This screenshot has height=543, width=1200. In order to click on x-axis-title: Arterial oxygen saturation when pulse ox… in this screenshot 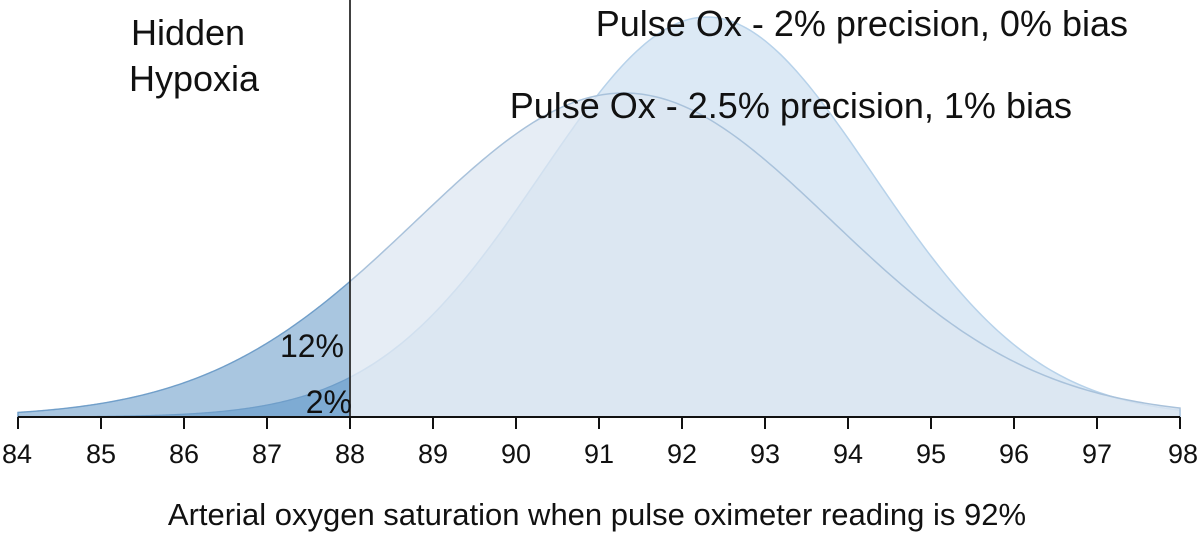, I will do `click(597, 514)`.